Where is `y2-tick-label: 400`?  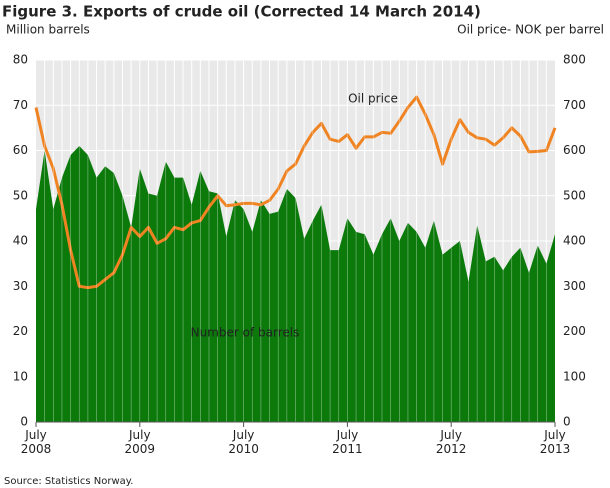
y2-tick-label: 400 is located at coordinates (574, 241).